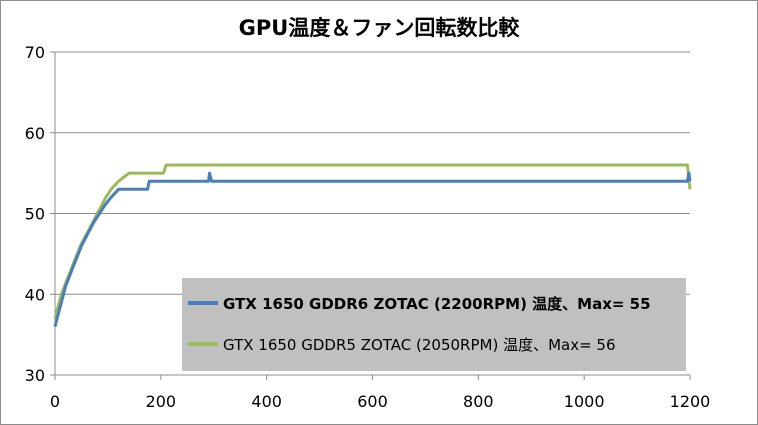 The width and height of the screenshot is (758, 425). I want to click on y-tick-label: 60, so click(35, 133).